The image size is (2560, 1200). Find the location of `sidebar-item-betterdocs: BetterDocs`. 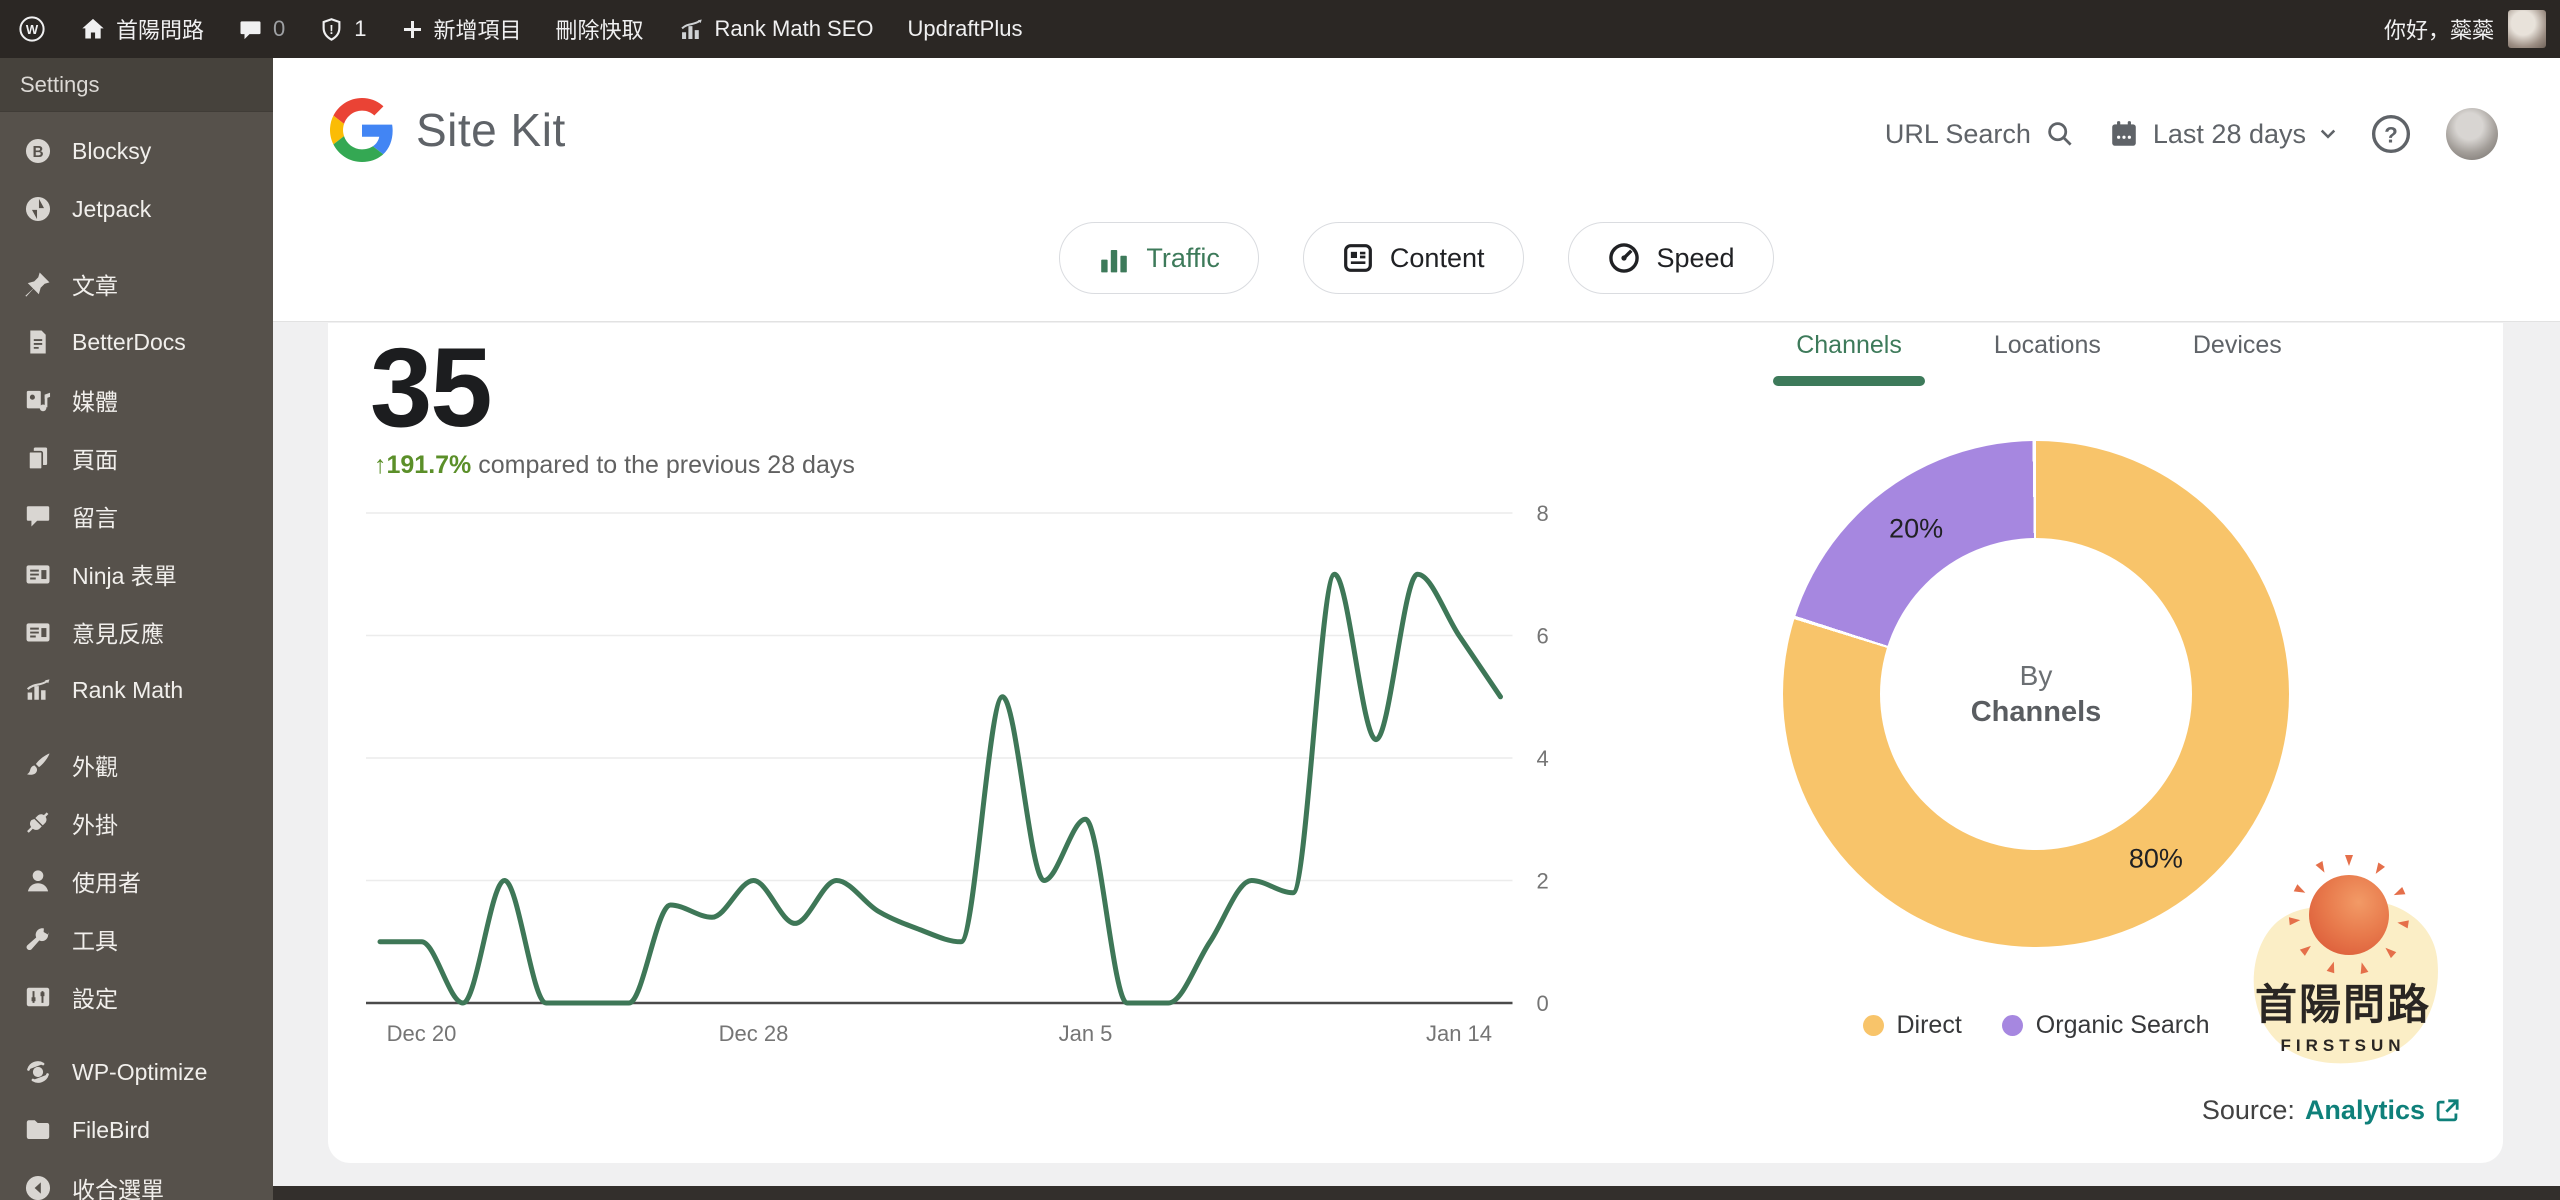

sidebar-item-betterdocs: BetterDocs is located at coordinates (136, 342).